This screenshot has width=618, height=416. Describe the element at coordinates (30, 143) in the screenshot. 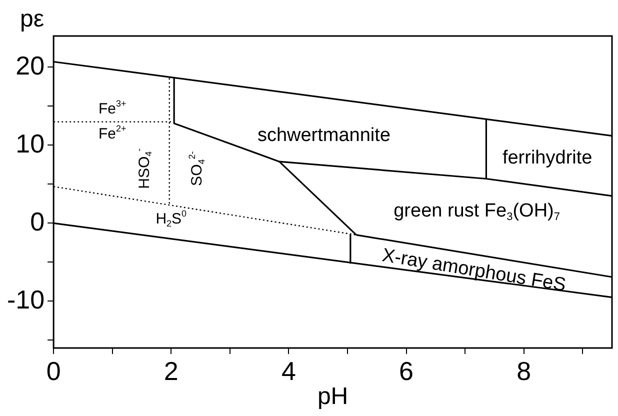

I see `y-tick-label: 10` at that location.